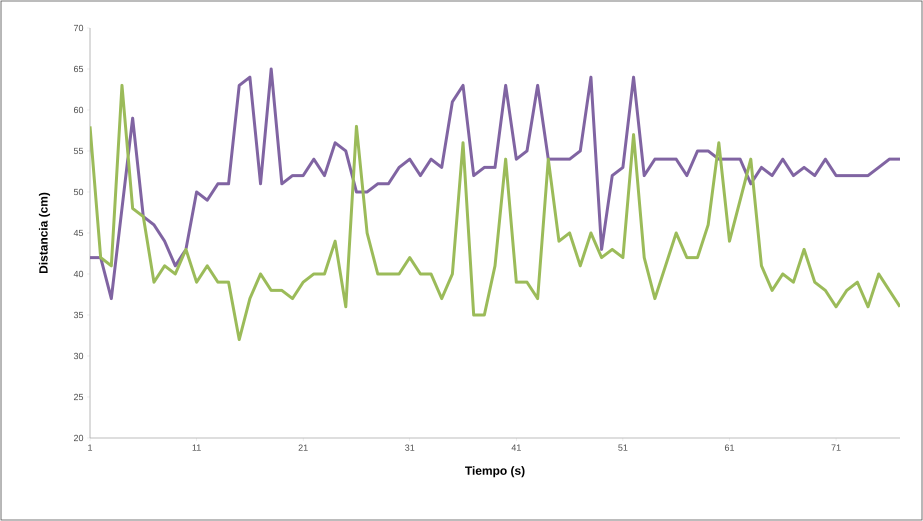  I want to click on y-tick-label: 35, so click(79, 315).